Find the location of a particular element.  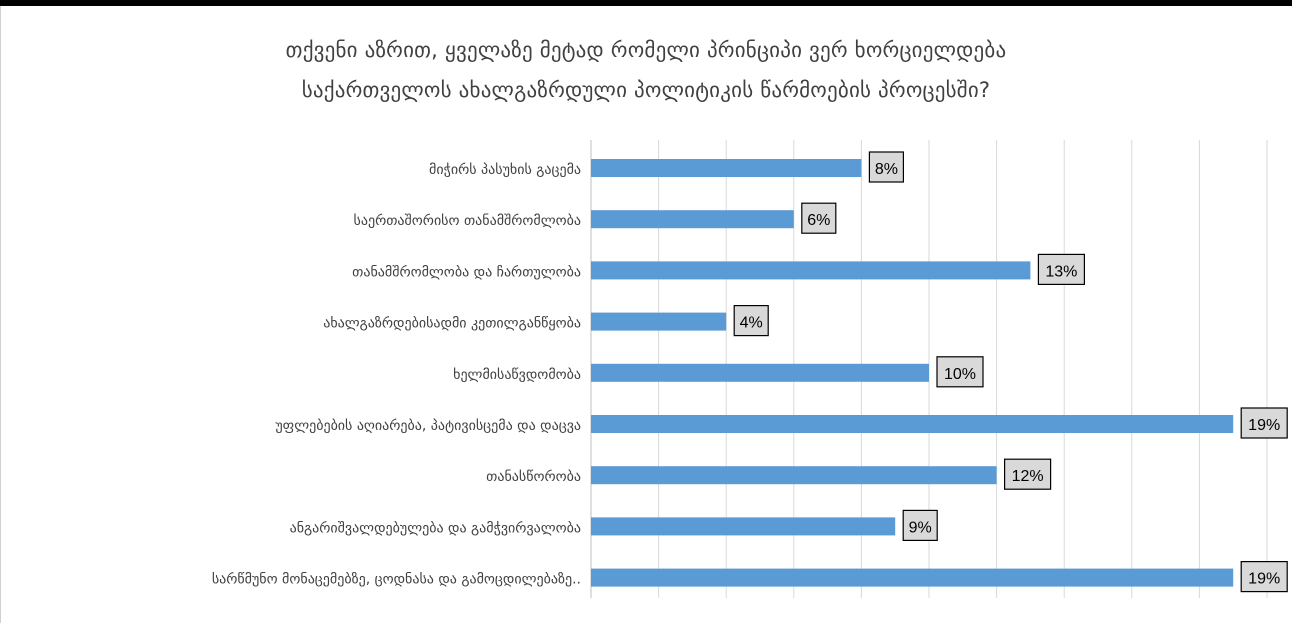

top-border is located at coordinates (646, 3).